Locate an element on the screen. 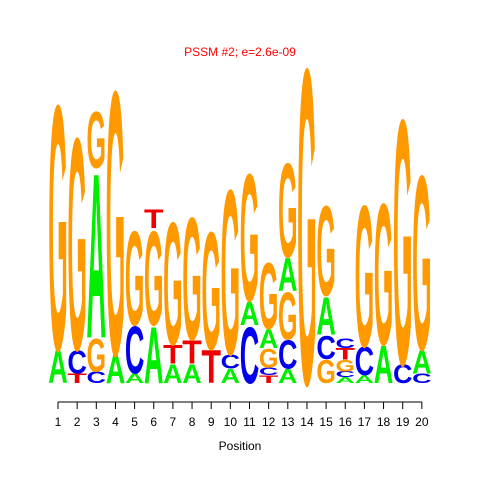  logo-column-1: AG is located at coordinates (58, 228).